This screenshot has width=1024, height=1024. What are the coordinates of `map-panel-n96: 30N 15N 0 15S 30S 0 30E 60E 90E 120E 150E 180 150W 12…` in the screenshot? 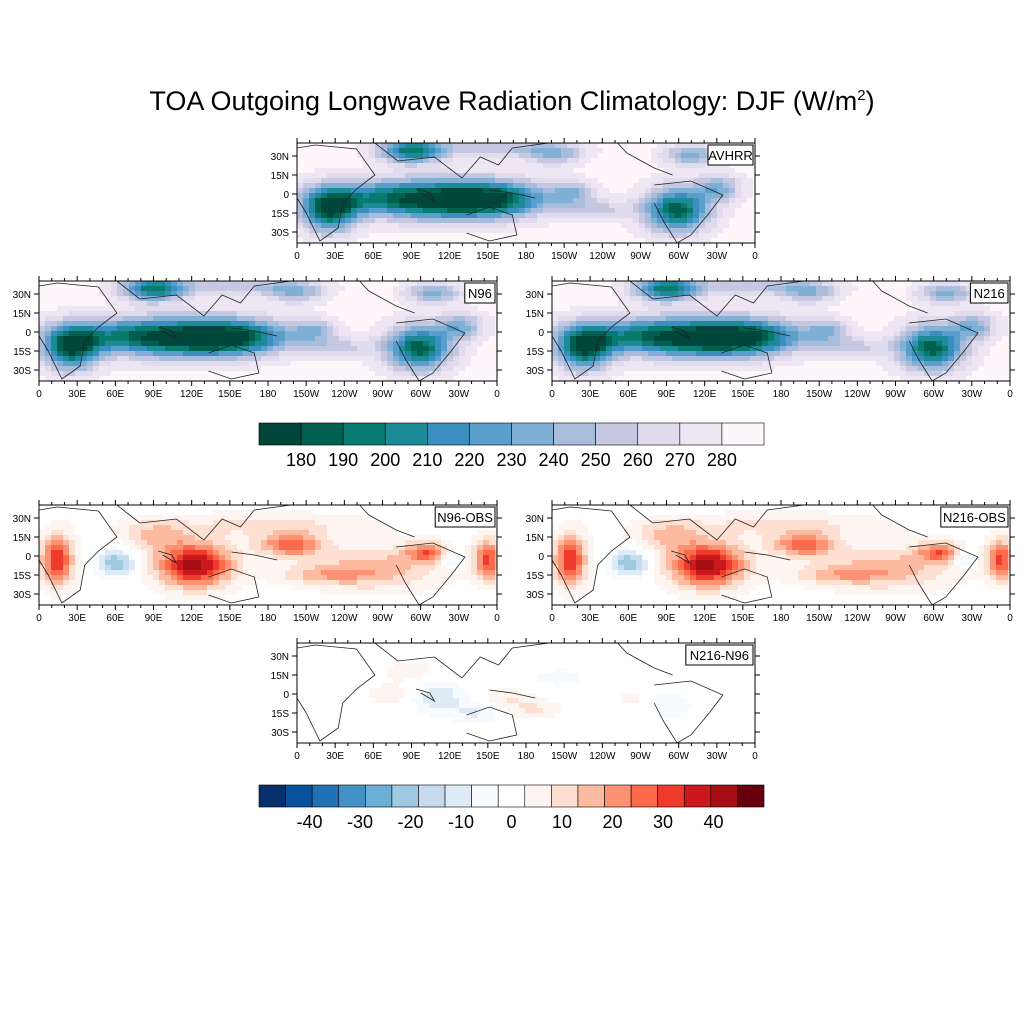 It's located at (257, 338).